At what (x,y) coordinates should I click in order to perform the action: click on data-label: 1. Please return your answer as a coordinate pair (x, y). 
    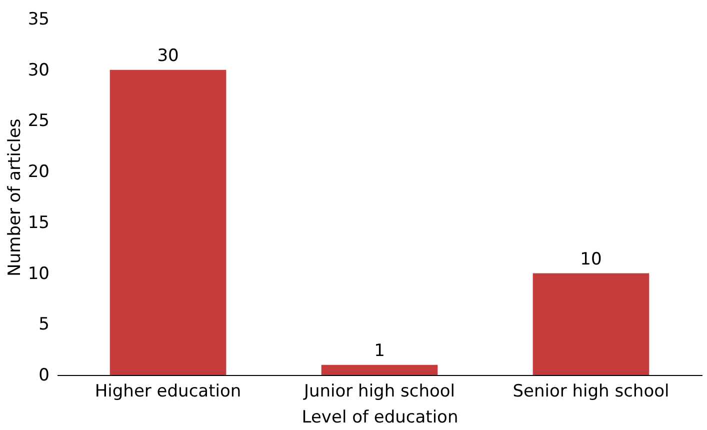
    Looking at the image, I should click on (379, 350).